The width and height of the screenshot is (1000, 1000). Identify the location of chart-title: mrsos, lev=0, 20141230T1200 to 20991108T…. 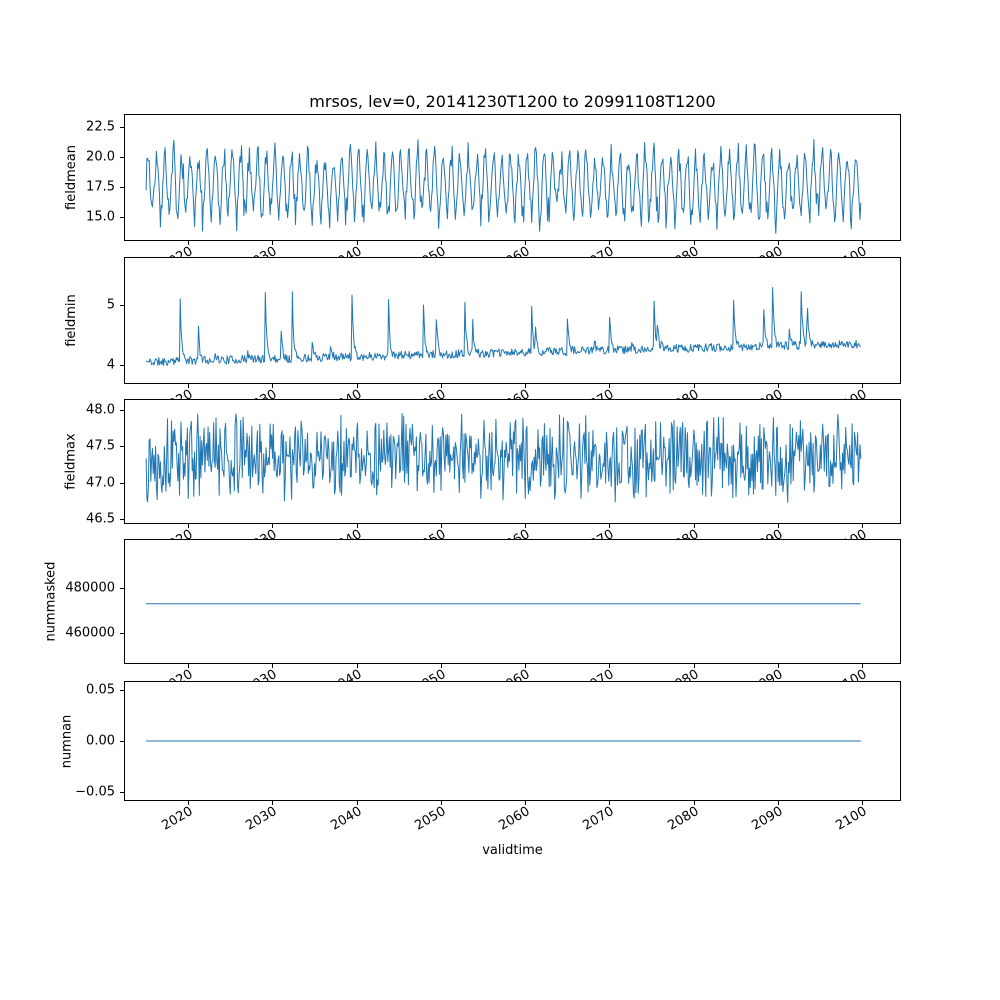
(512, 101).